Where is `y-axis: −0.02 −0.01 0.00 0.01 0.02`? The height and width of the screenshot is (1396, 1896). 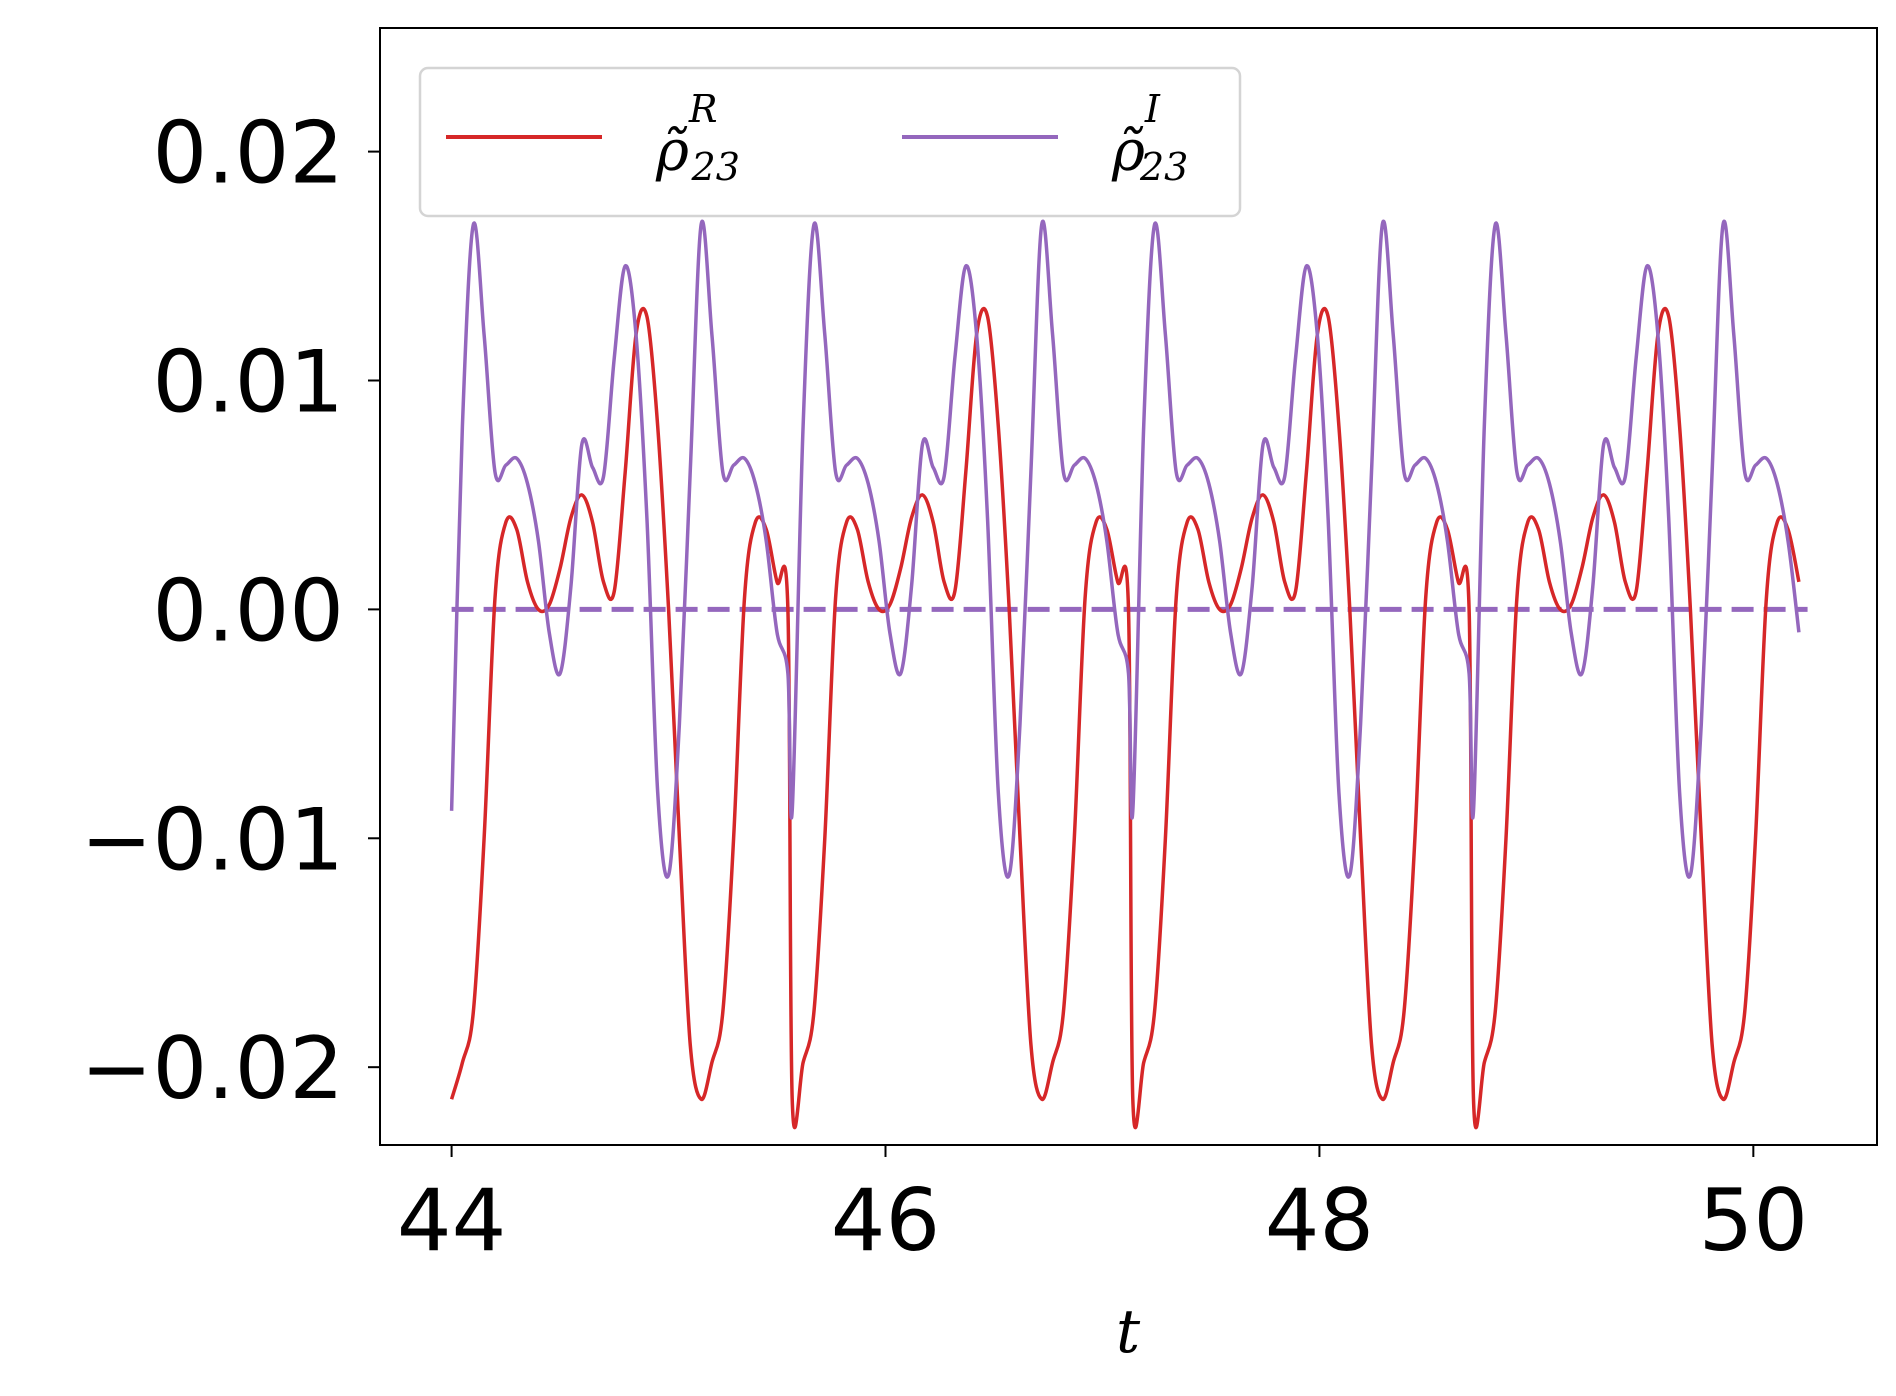
y-axis: −0.02 −0.01 0.00 0.01 0.02 is located at coordinates (230, 611).